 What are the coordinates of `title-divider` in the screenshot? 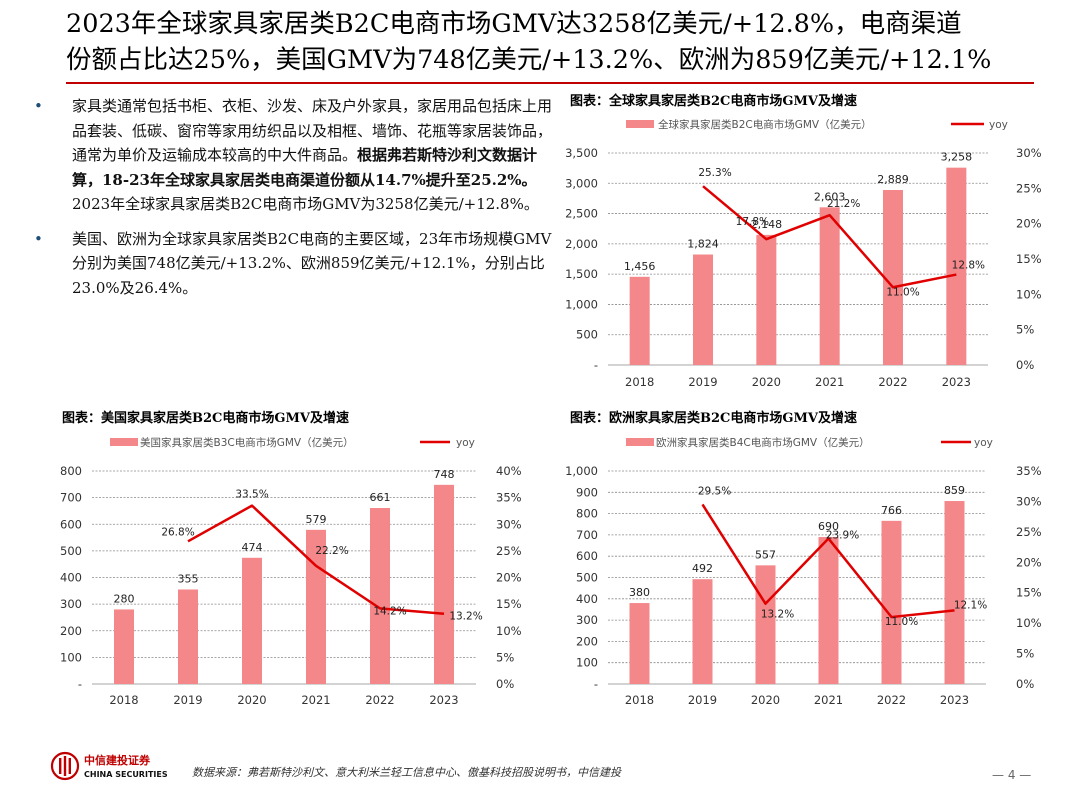 It's located at (550, 83).